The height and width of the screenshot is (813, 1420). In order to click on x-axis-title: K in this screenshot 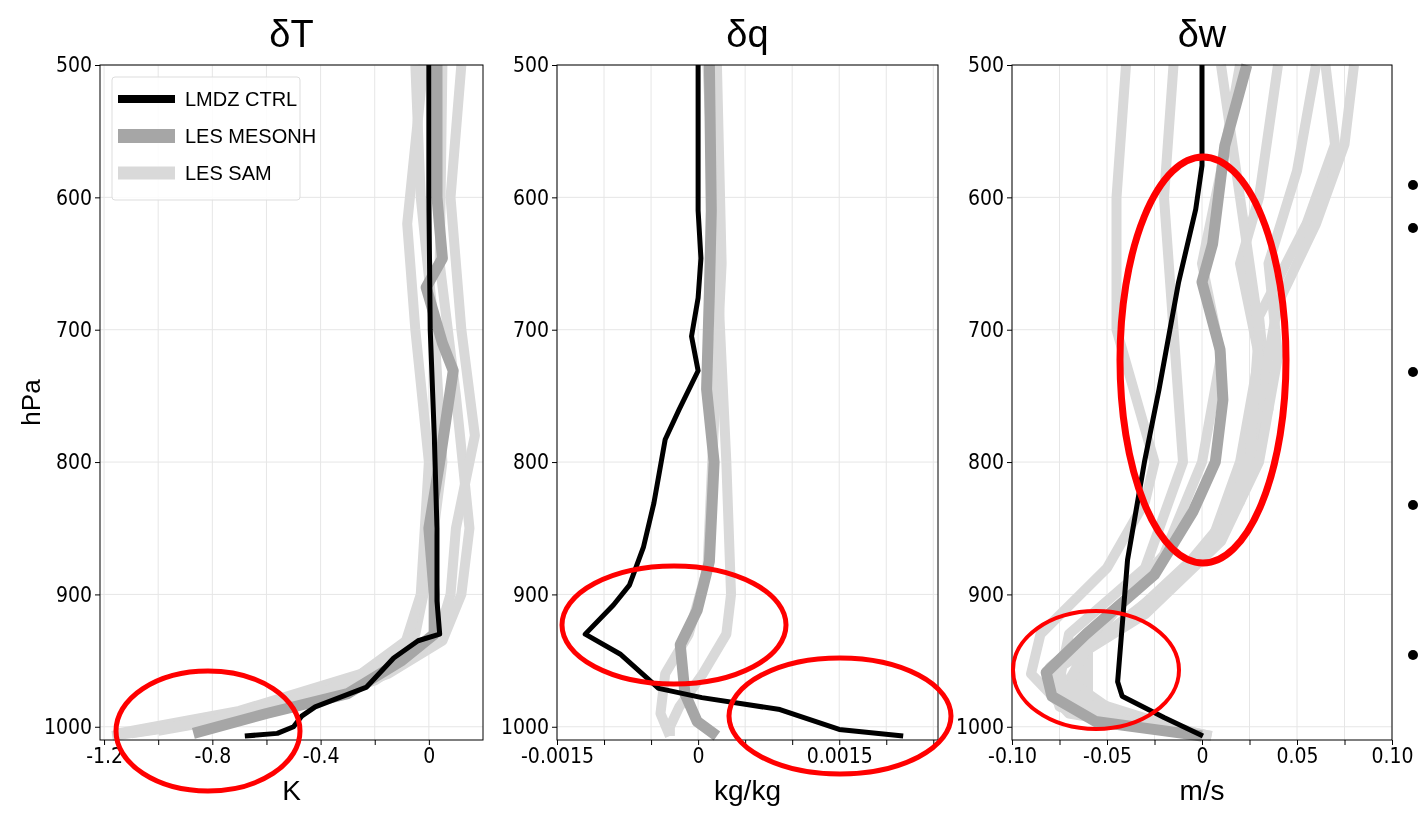, I will do `click(292, 790)`.